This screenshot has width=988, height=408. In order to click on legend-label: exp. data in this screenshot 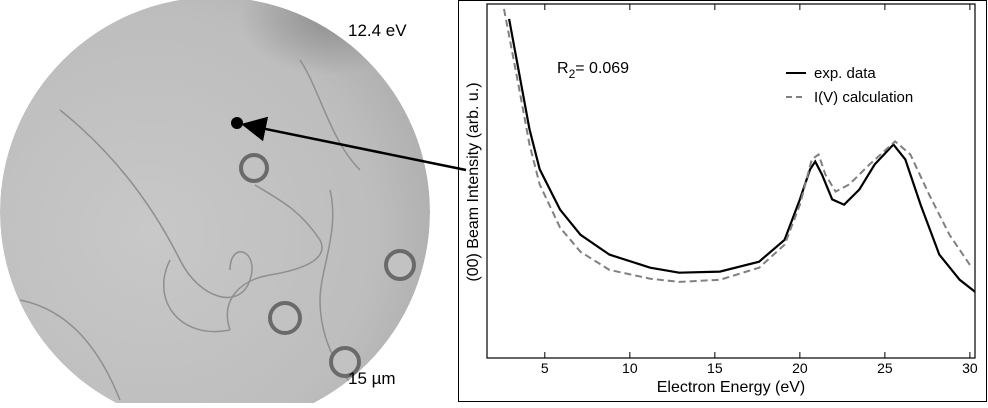, I will do `click(845, 73)`.